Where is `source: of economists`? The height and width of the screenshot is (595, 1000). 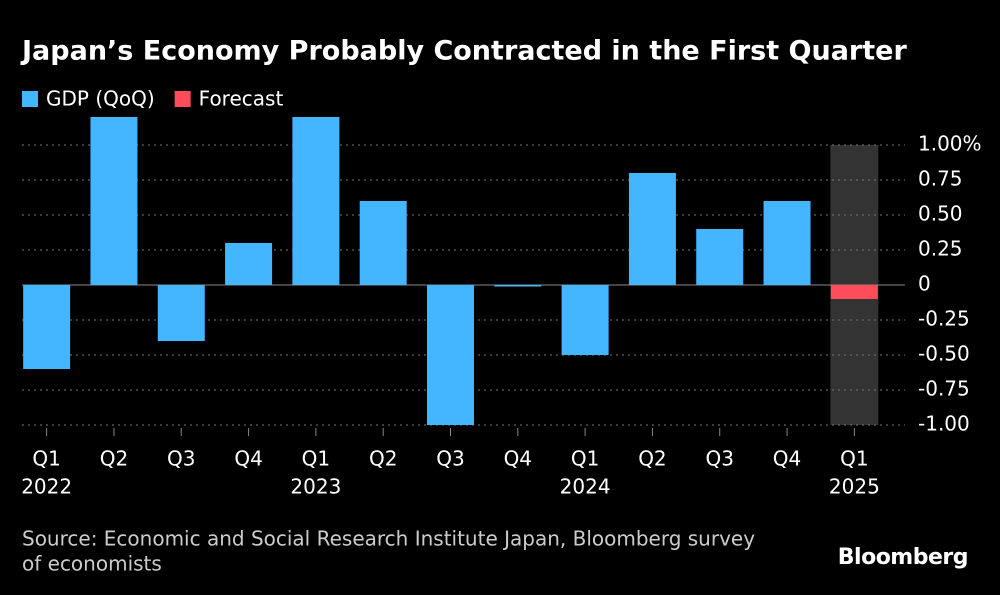
source: of economists is located at coordinates (92, 564).